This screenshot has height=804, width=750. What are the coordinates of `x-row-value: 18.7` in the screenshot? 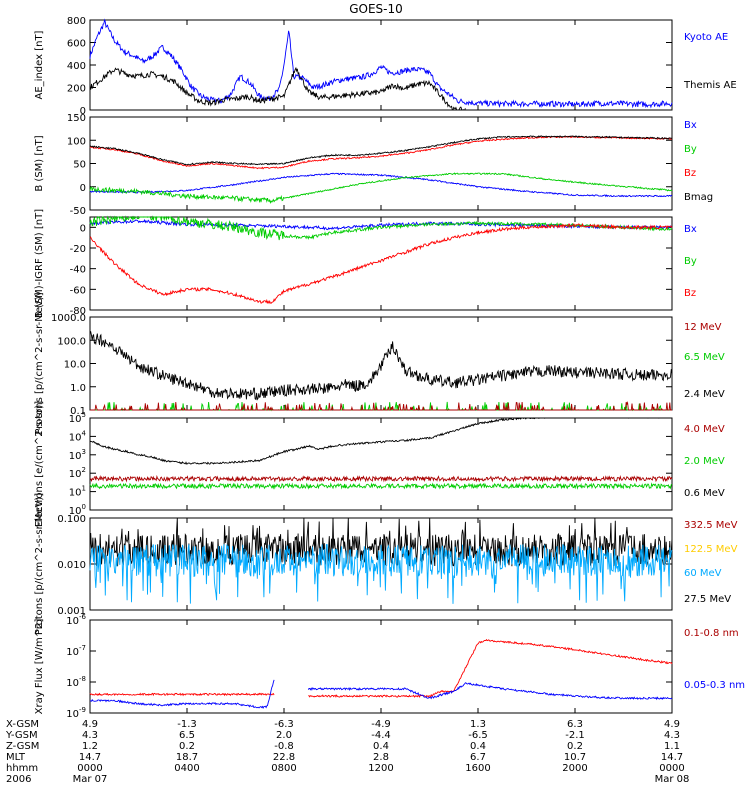 It's located at (187, 757).